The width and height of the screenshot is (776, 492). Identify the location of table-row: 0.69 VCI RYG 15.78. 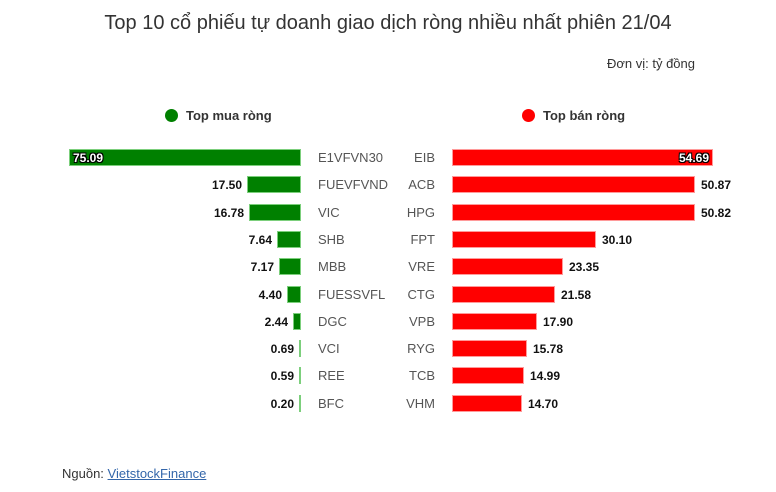
(388, 349).